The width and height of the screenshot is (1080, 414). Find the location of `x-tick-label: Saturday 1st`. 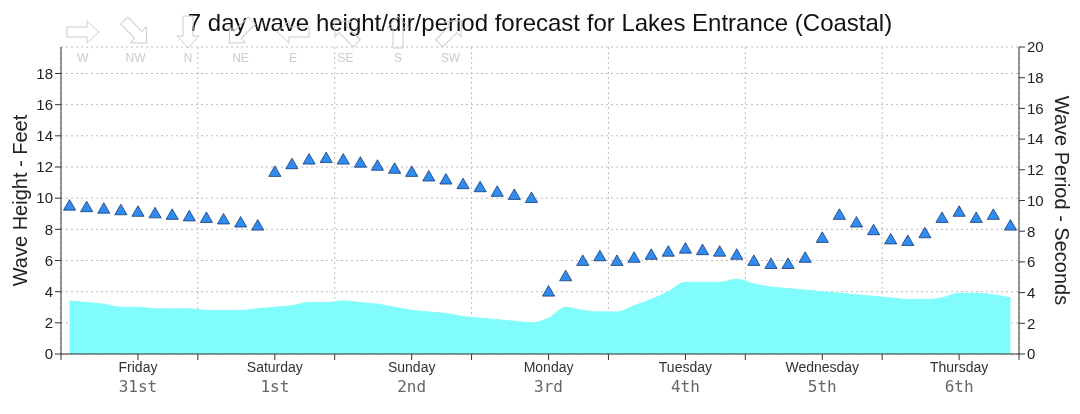

x-tick-label: Saturday 1st is located at coordinates (274, 377).